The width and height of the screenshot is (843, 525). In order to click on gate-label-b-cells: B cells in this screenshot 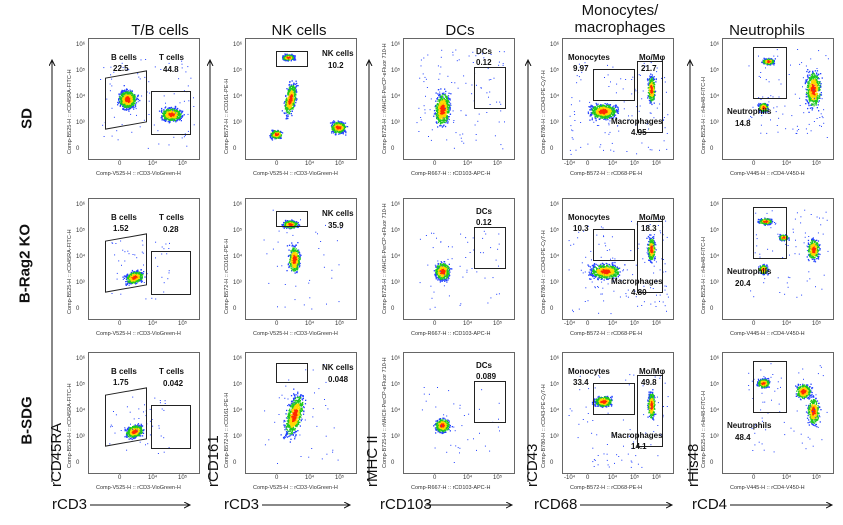, I will do `click(124, 57)`.